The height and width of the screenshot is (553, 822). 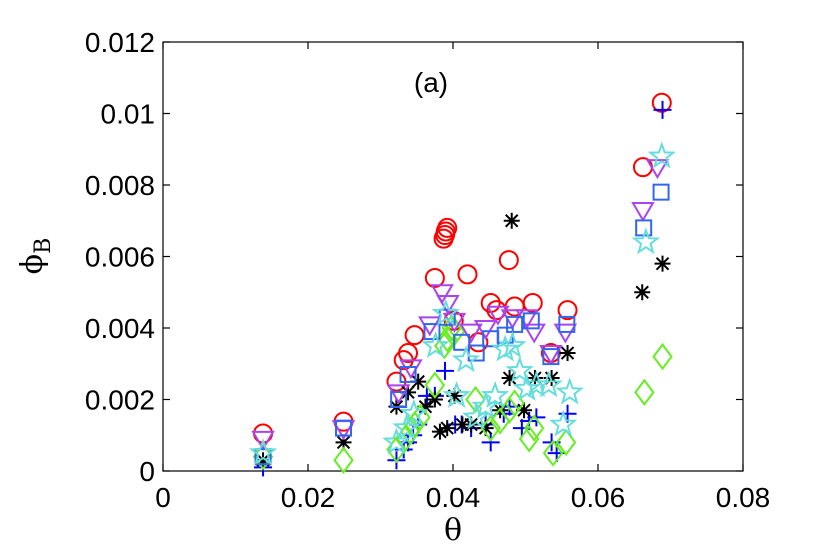 What do you see at coordinates (120, 257) in the screenshot?
I see `y-tick-label: 0.006` at bounding box center [120, 257].